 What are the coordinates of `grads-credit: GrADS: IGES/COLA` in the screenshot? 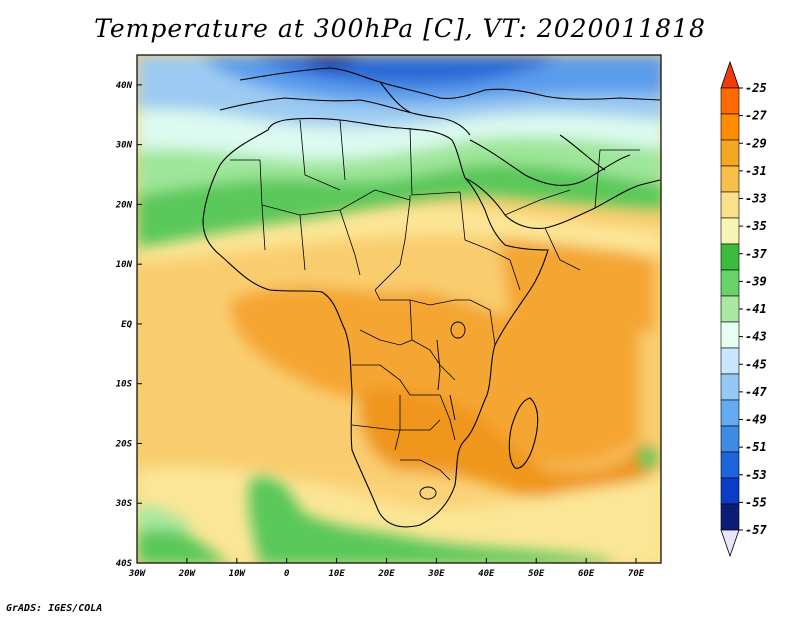 It's located at (54, 608).